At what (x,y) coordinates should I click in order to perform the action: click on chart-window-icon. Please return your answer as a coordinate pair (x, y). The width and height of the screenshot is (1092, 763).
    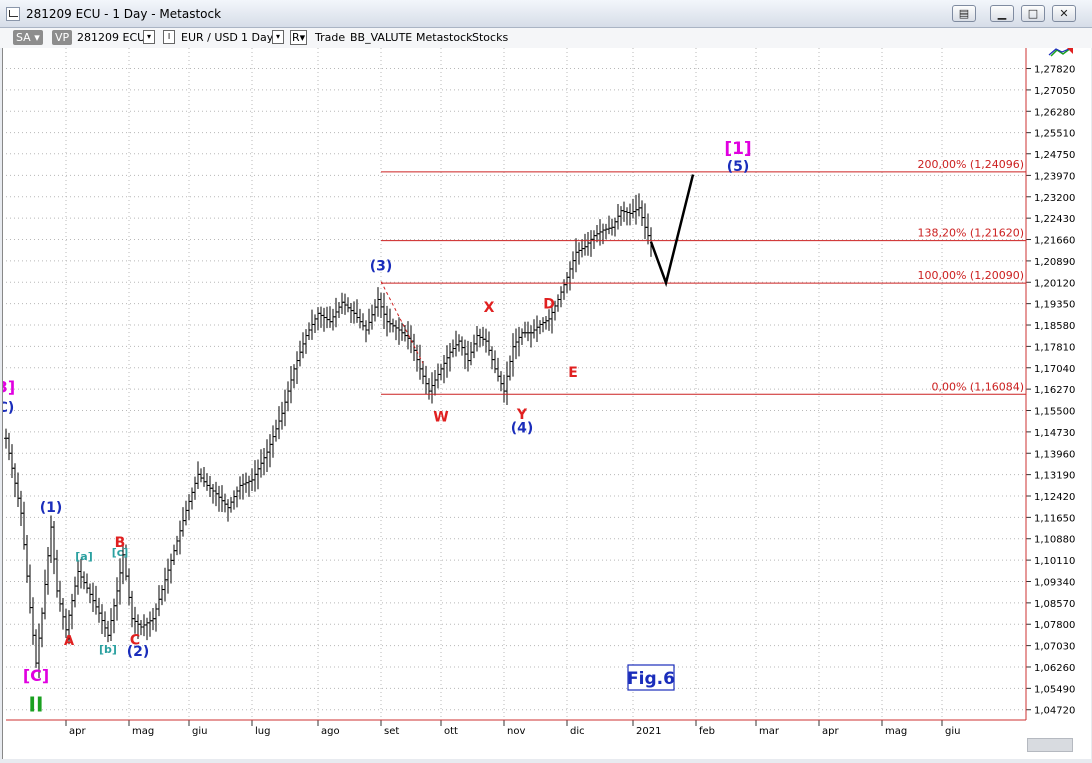
    Looking at the image, I should click on (13, 14).